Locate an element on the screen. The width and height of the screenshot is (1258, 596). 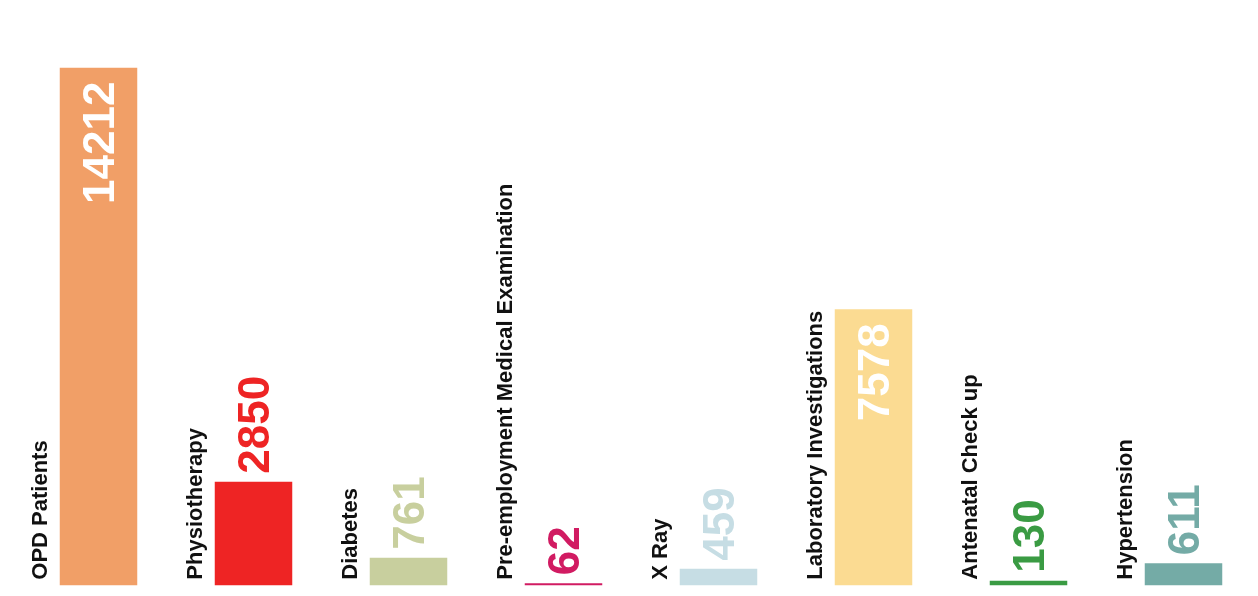
data-label: 62 is located at coordinates (563, 551).